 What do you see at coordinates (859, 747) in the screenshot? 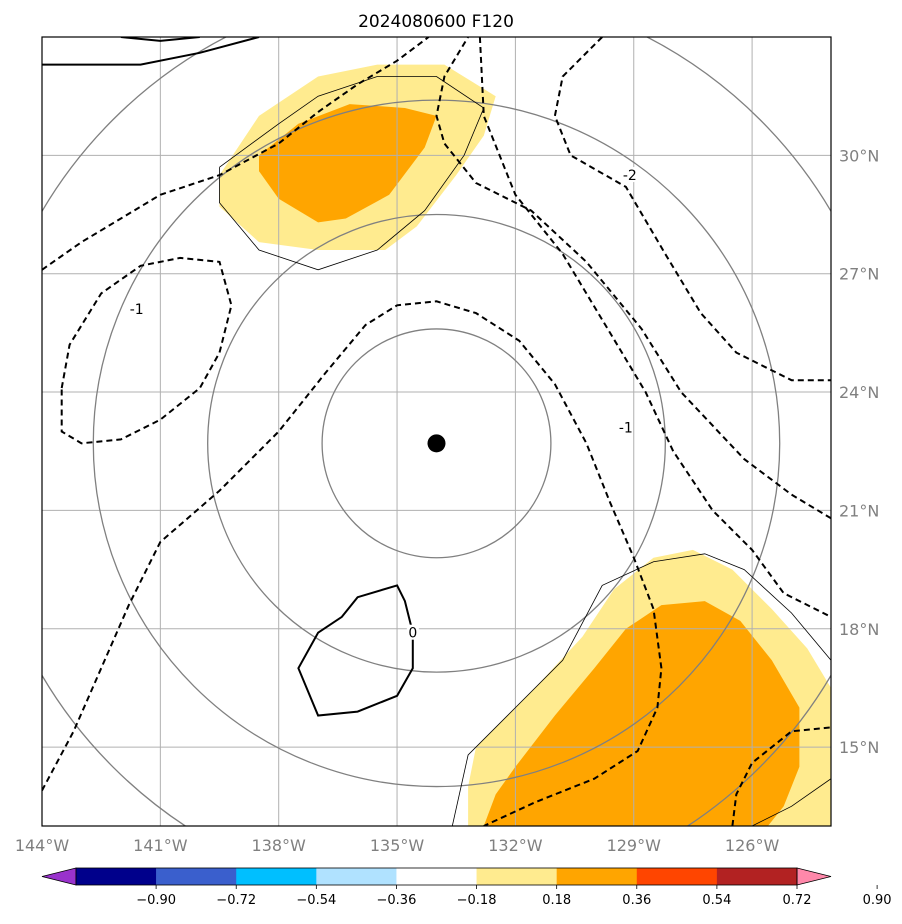
I see `y-tick-label: 15°N` at bounding box center [859, 747].